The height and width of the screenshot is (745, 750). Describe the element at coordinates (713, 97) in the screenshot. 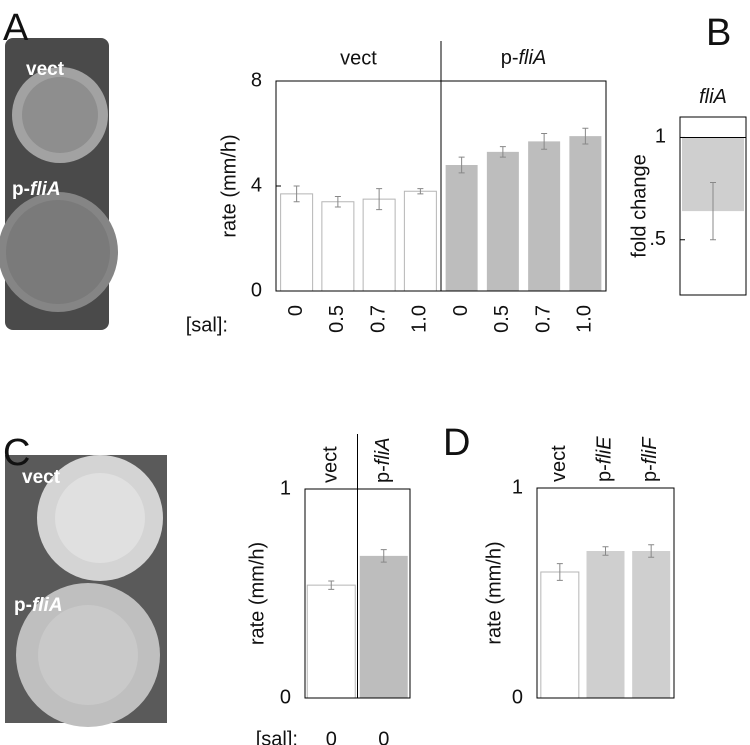

I see `chart-title: fliA` at that location.